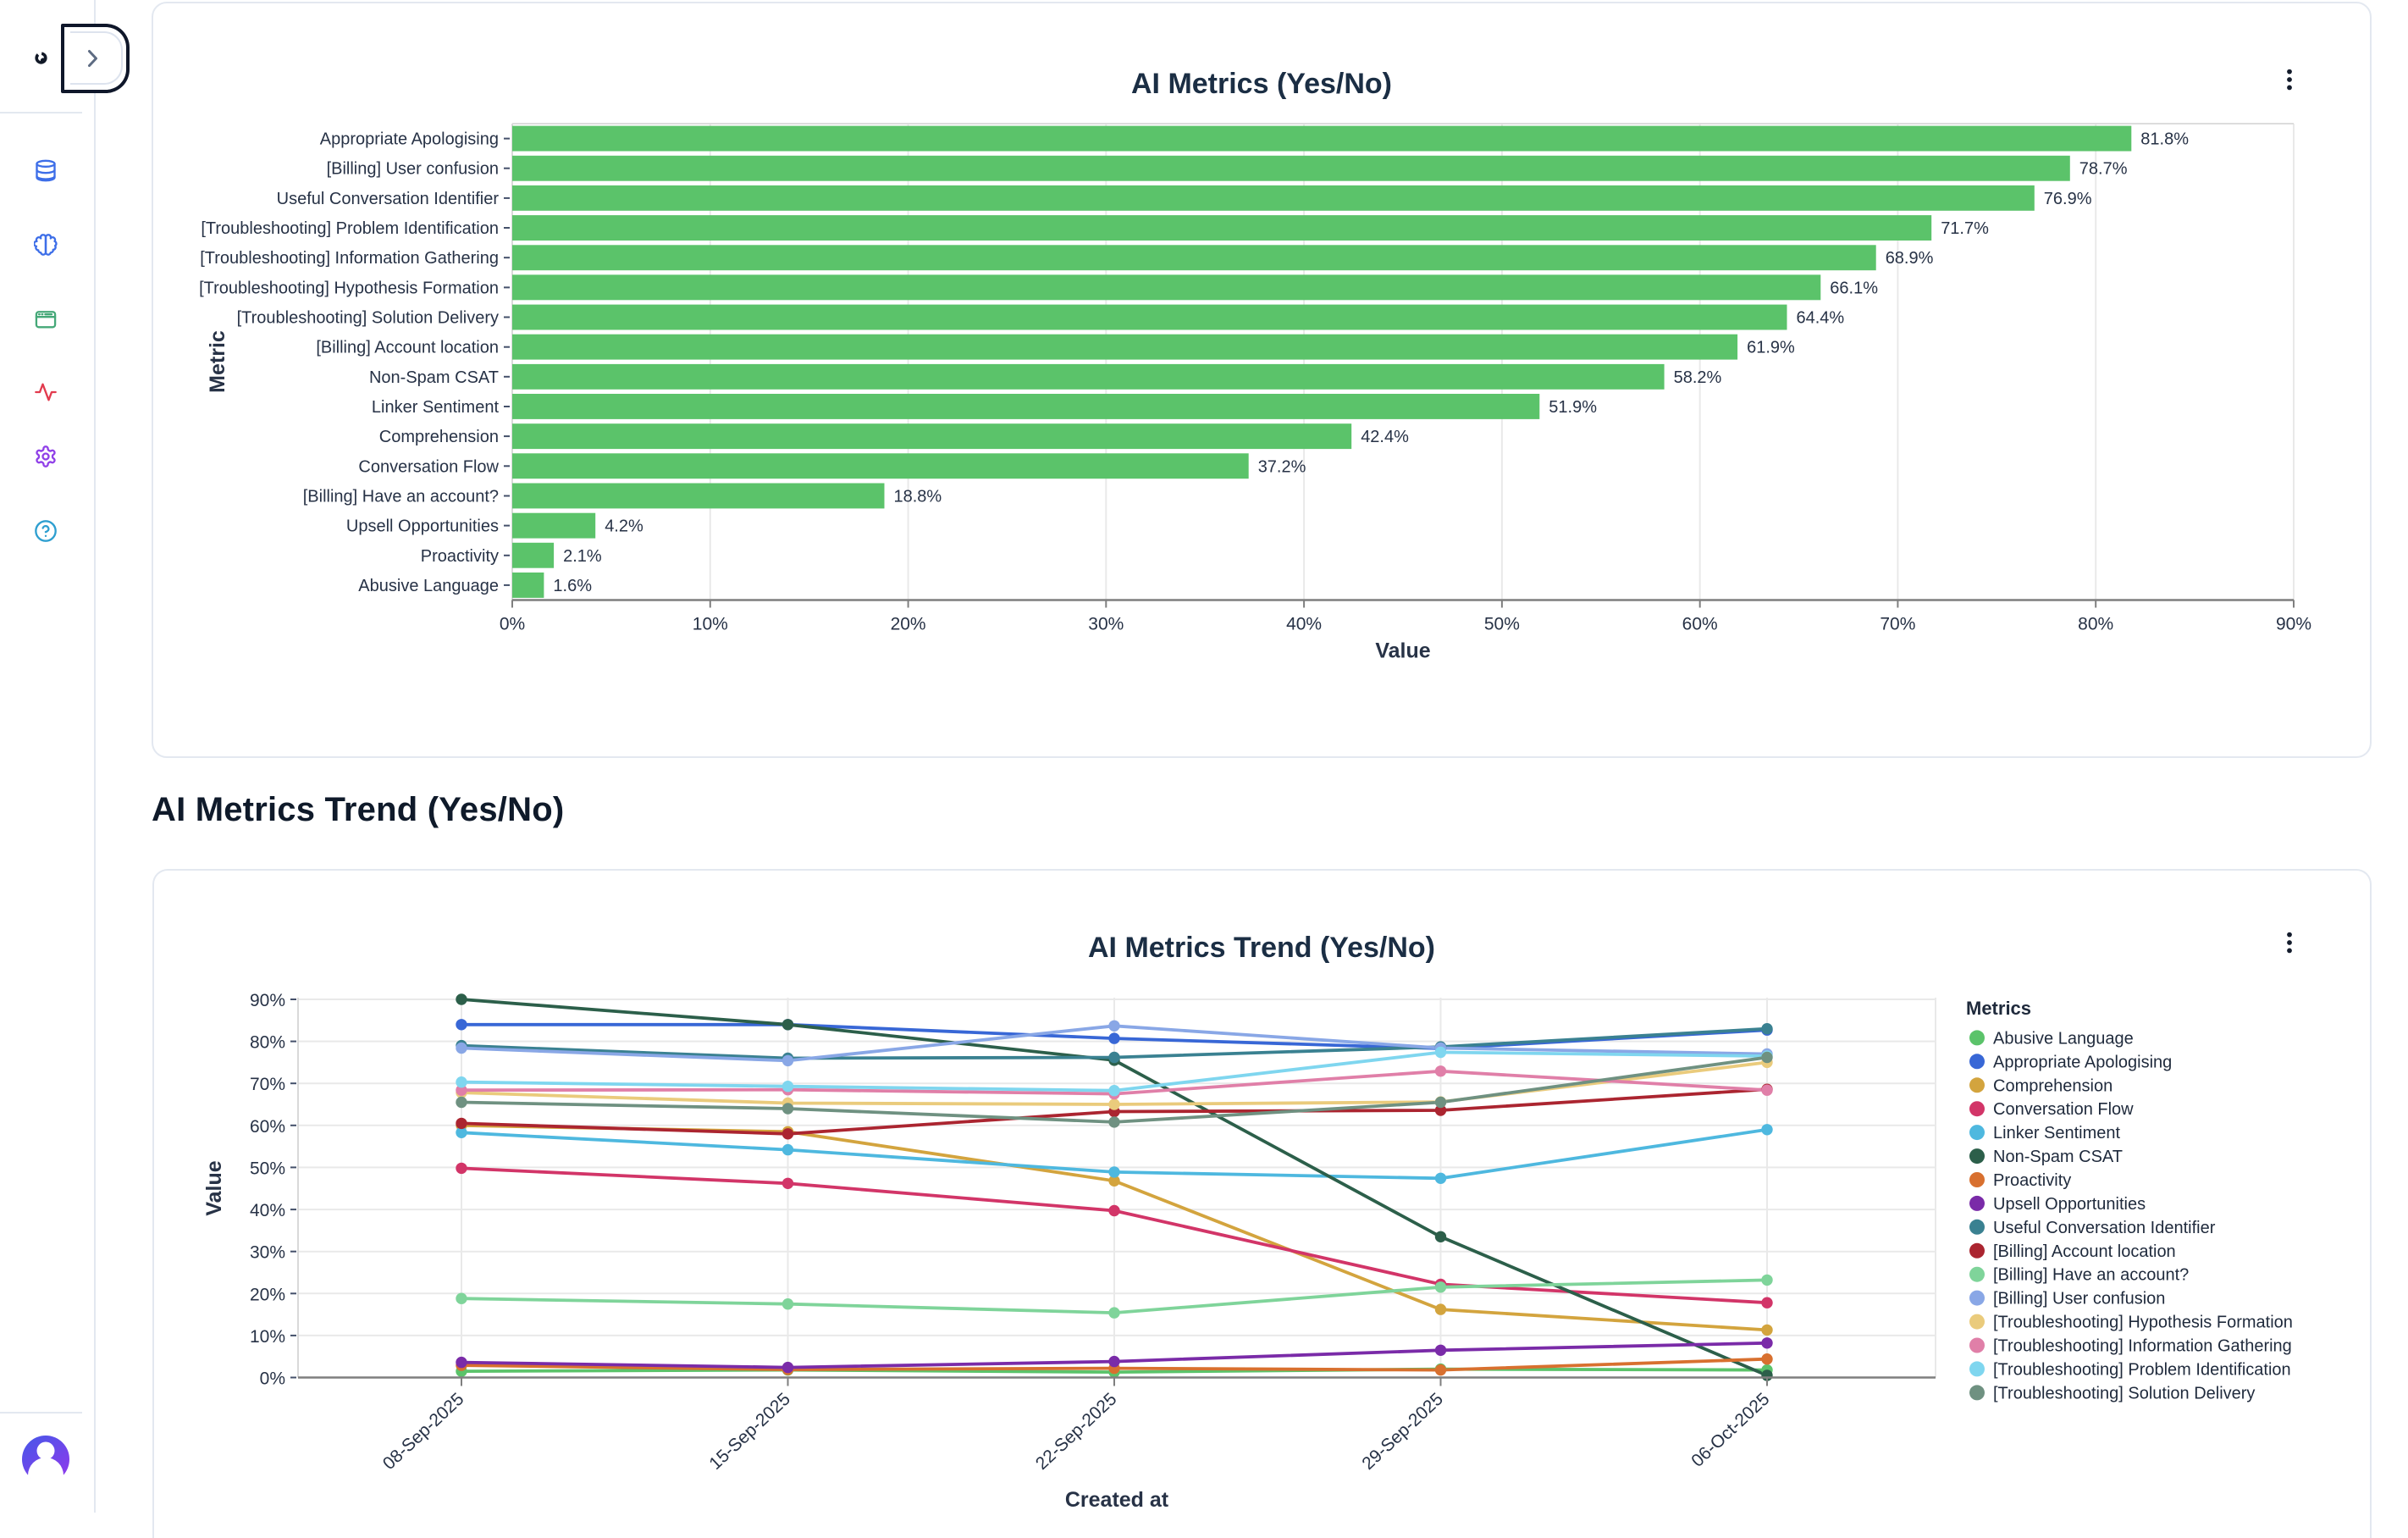 The height and width of the screenshot is (1538, 2408). I want to click on svg-text: 15-Sep-2025, so click(749, 1431).